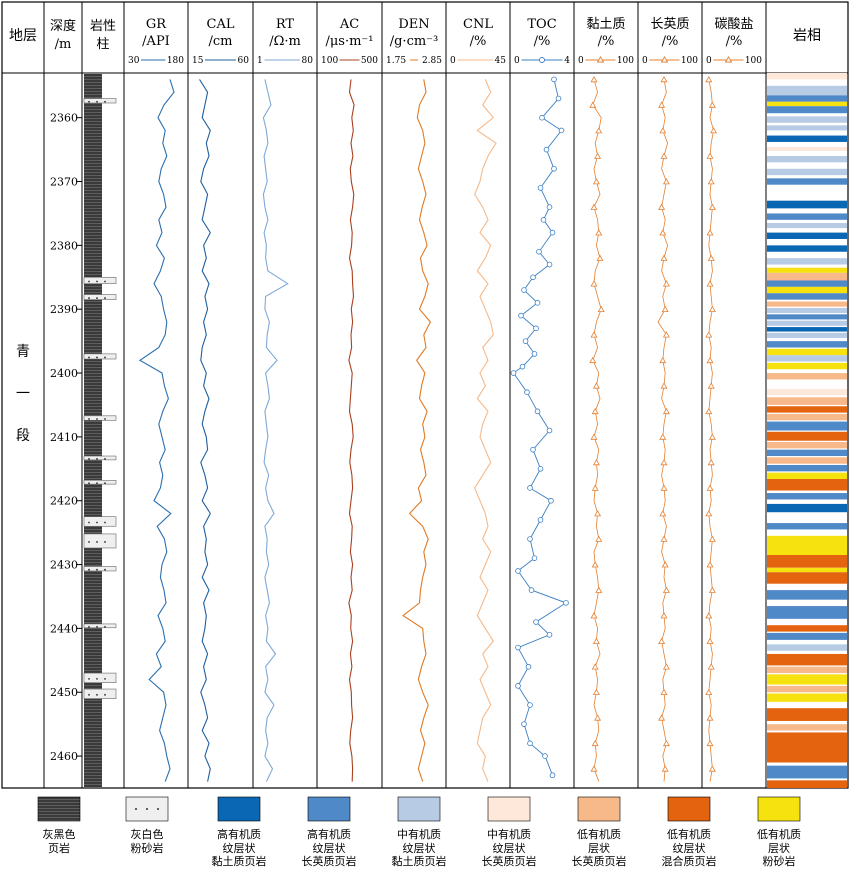  I want to click on depth-tick-label: 2370, so click(64, 182).